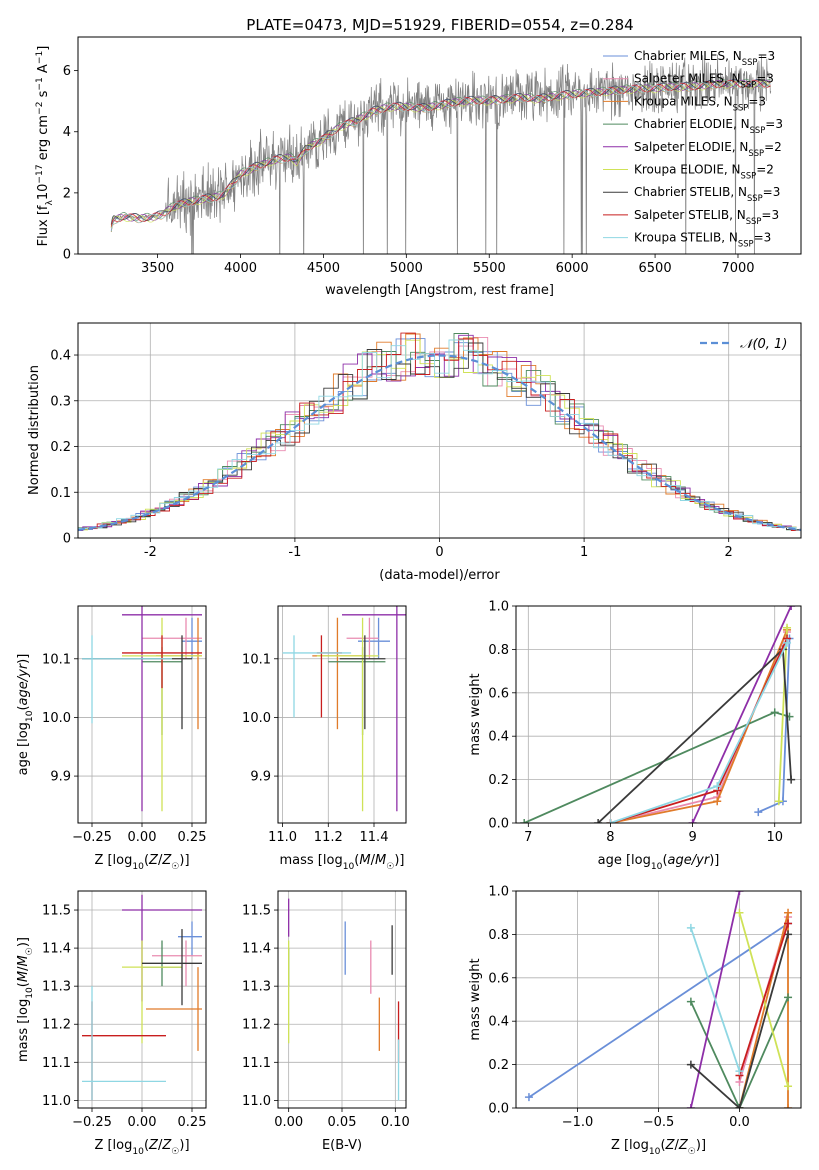 The width and height of the screenshot is (819, 1170). I want to click on y-tick-label: 9.9, so click(260, 777).